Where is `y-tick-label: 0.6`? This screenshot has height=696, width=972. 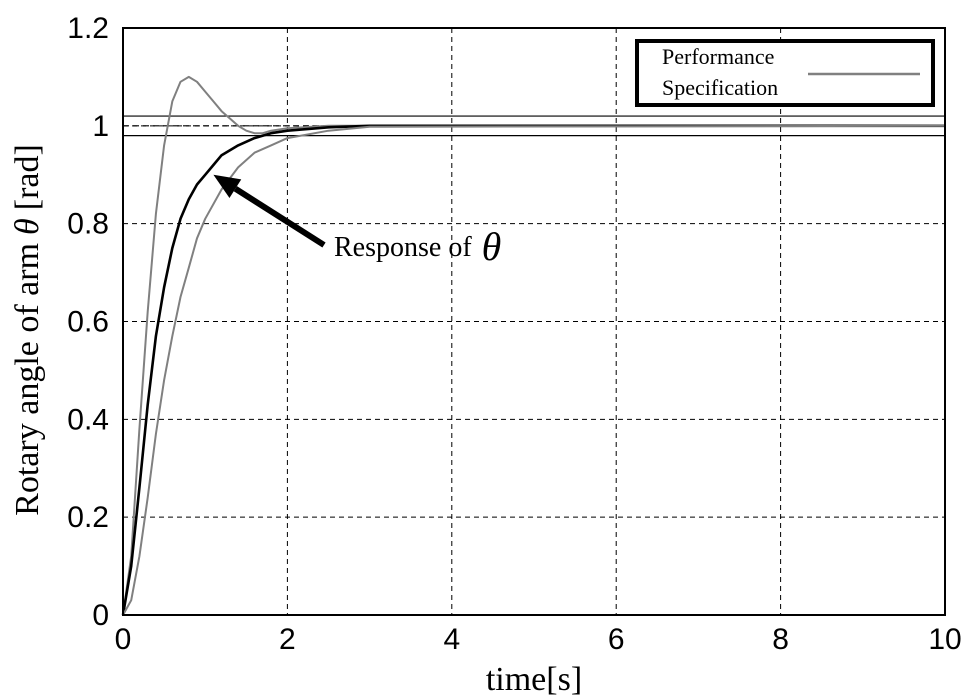
y-tick-label: 0.6 is located at coordinates (88, 322).